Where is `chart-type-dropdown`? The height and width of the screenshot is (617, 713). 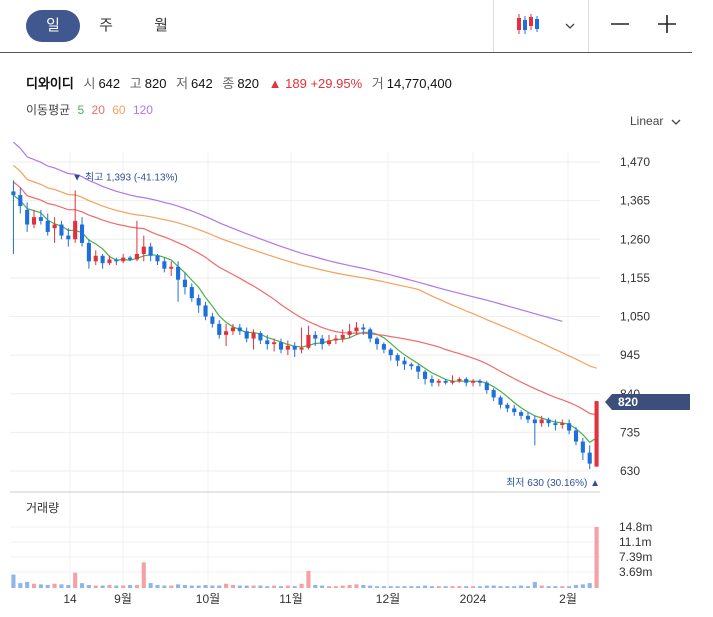 chart-type-dropdown is located at coordinates (545, 26).